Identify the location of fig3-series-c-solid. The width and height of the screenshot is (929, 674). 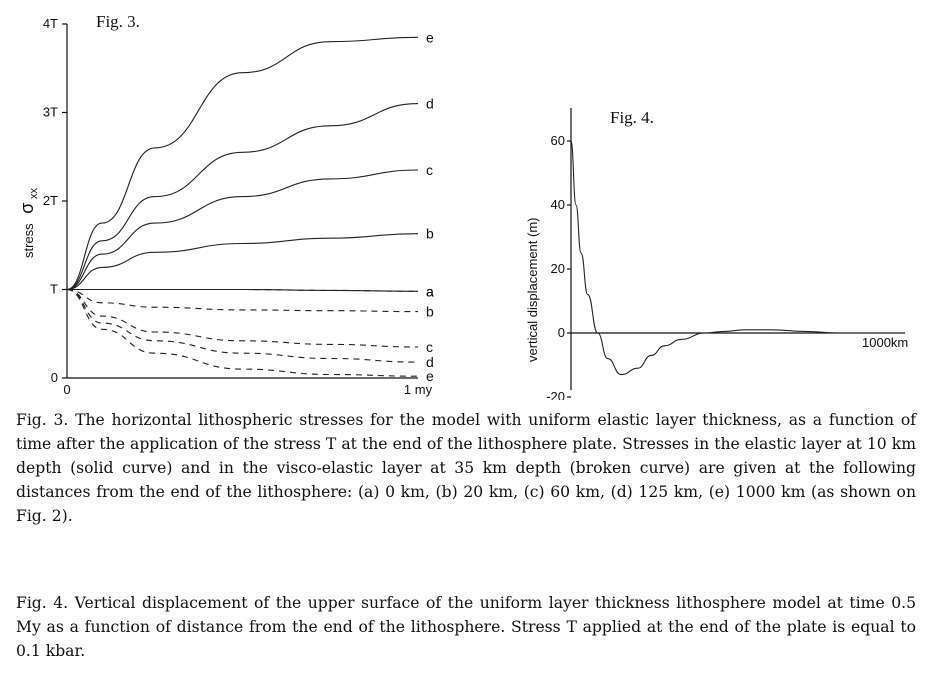
(242, 230).